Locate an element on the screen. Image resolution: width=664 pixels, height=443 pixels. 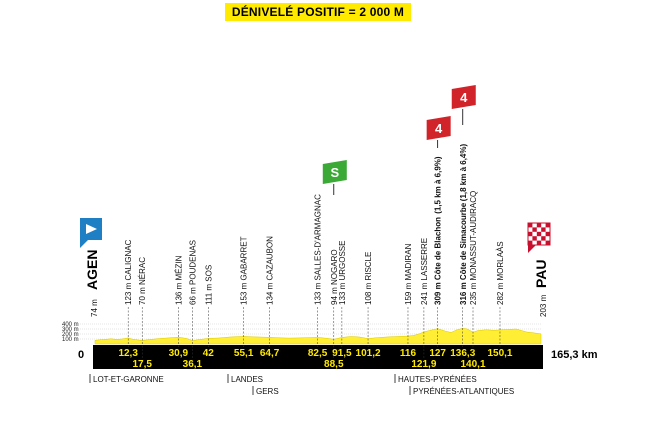
waypoint-name-label: 316 m Côte de Simacourbe is located at coordinates (463, 253).